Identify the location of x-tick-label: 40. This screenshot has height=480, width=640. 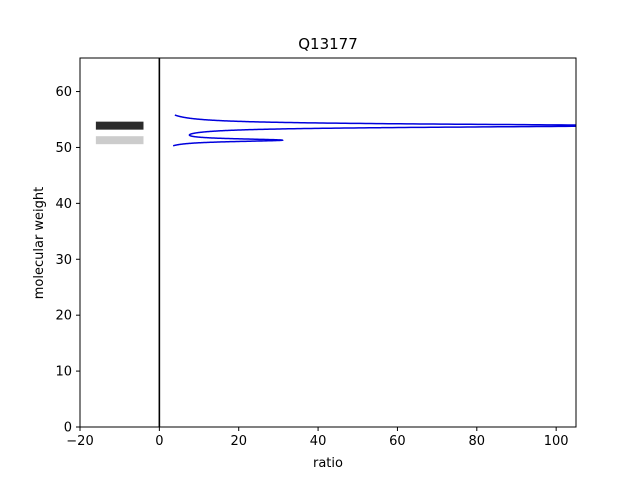
(318, 441).